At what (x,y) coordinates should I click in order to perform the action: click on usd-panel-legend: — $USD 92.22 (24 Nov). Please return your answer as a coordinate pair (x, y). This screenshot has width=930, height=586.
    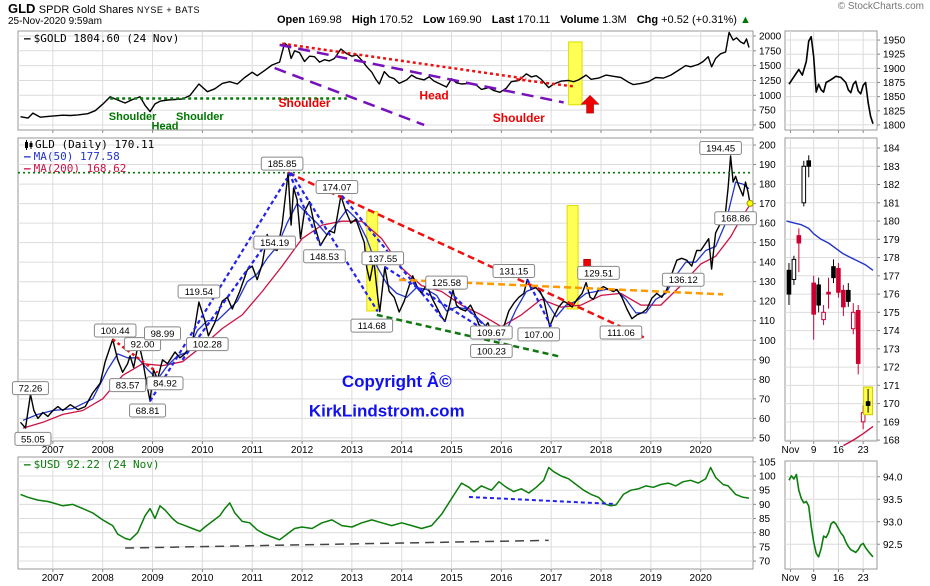
    Looking at the image, I should click on (91, 465).